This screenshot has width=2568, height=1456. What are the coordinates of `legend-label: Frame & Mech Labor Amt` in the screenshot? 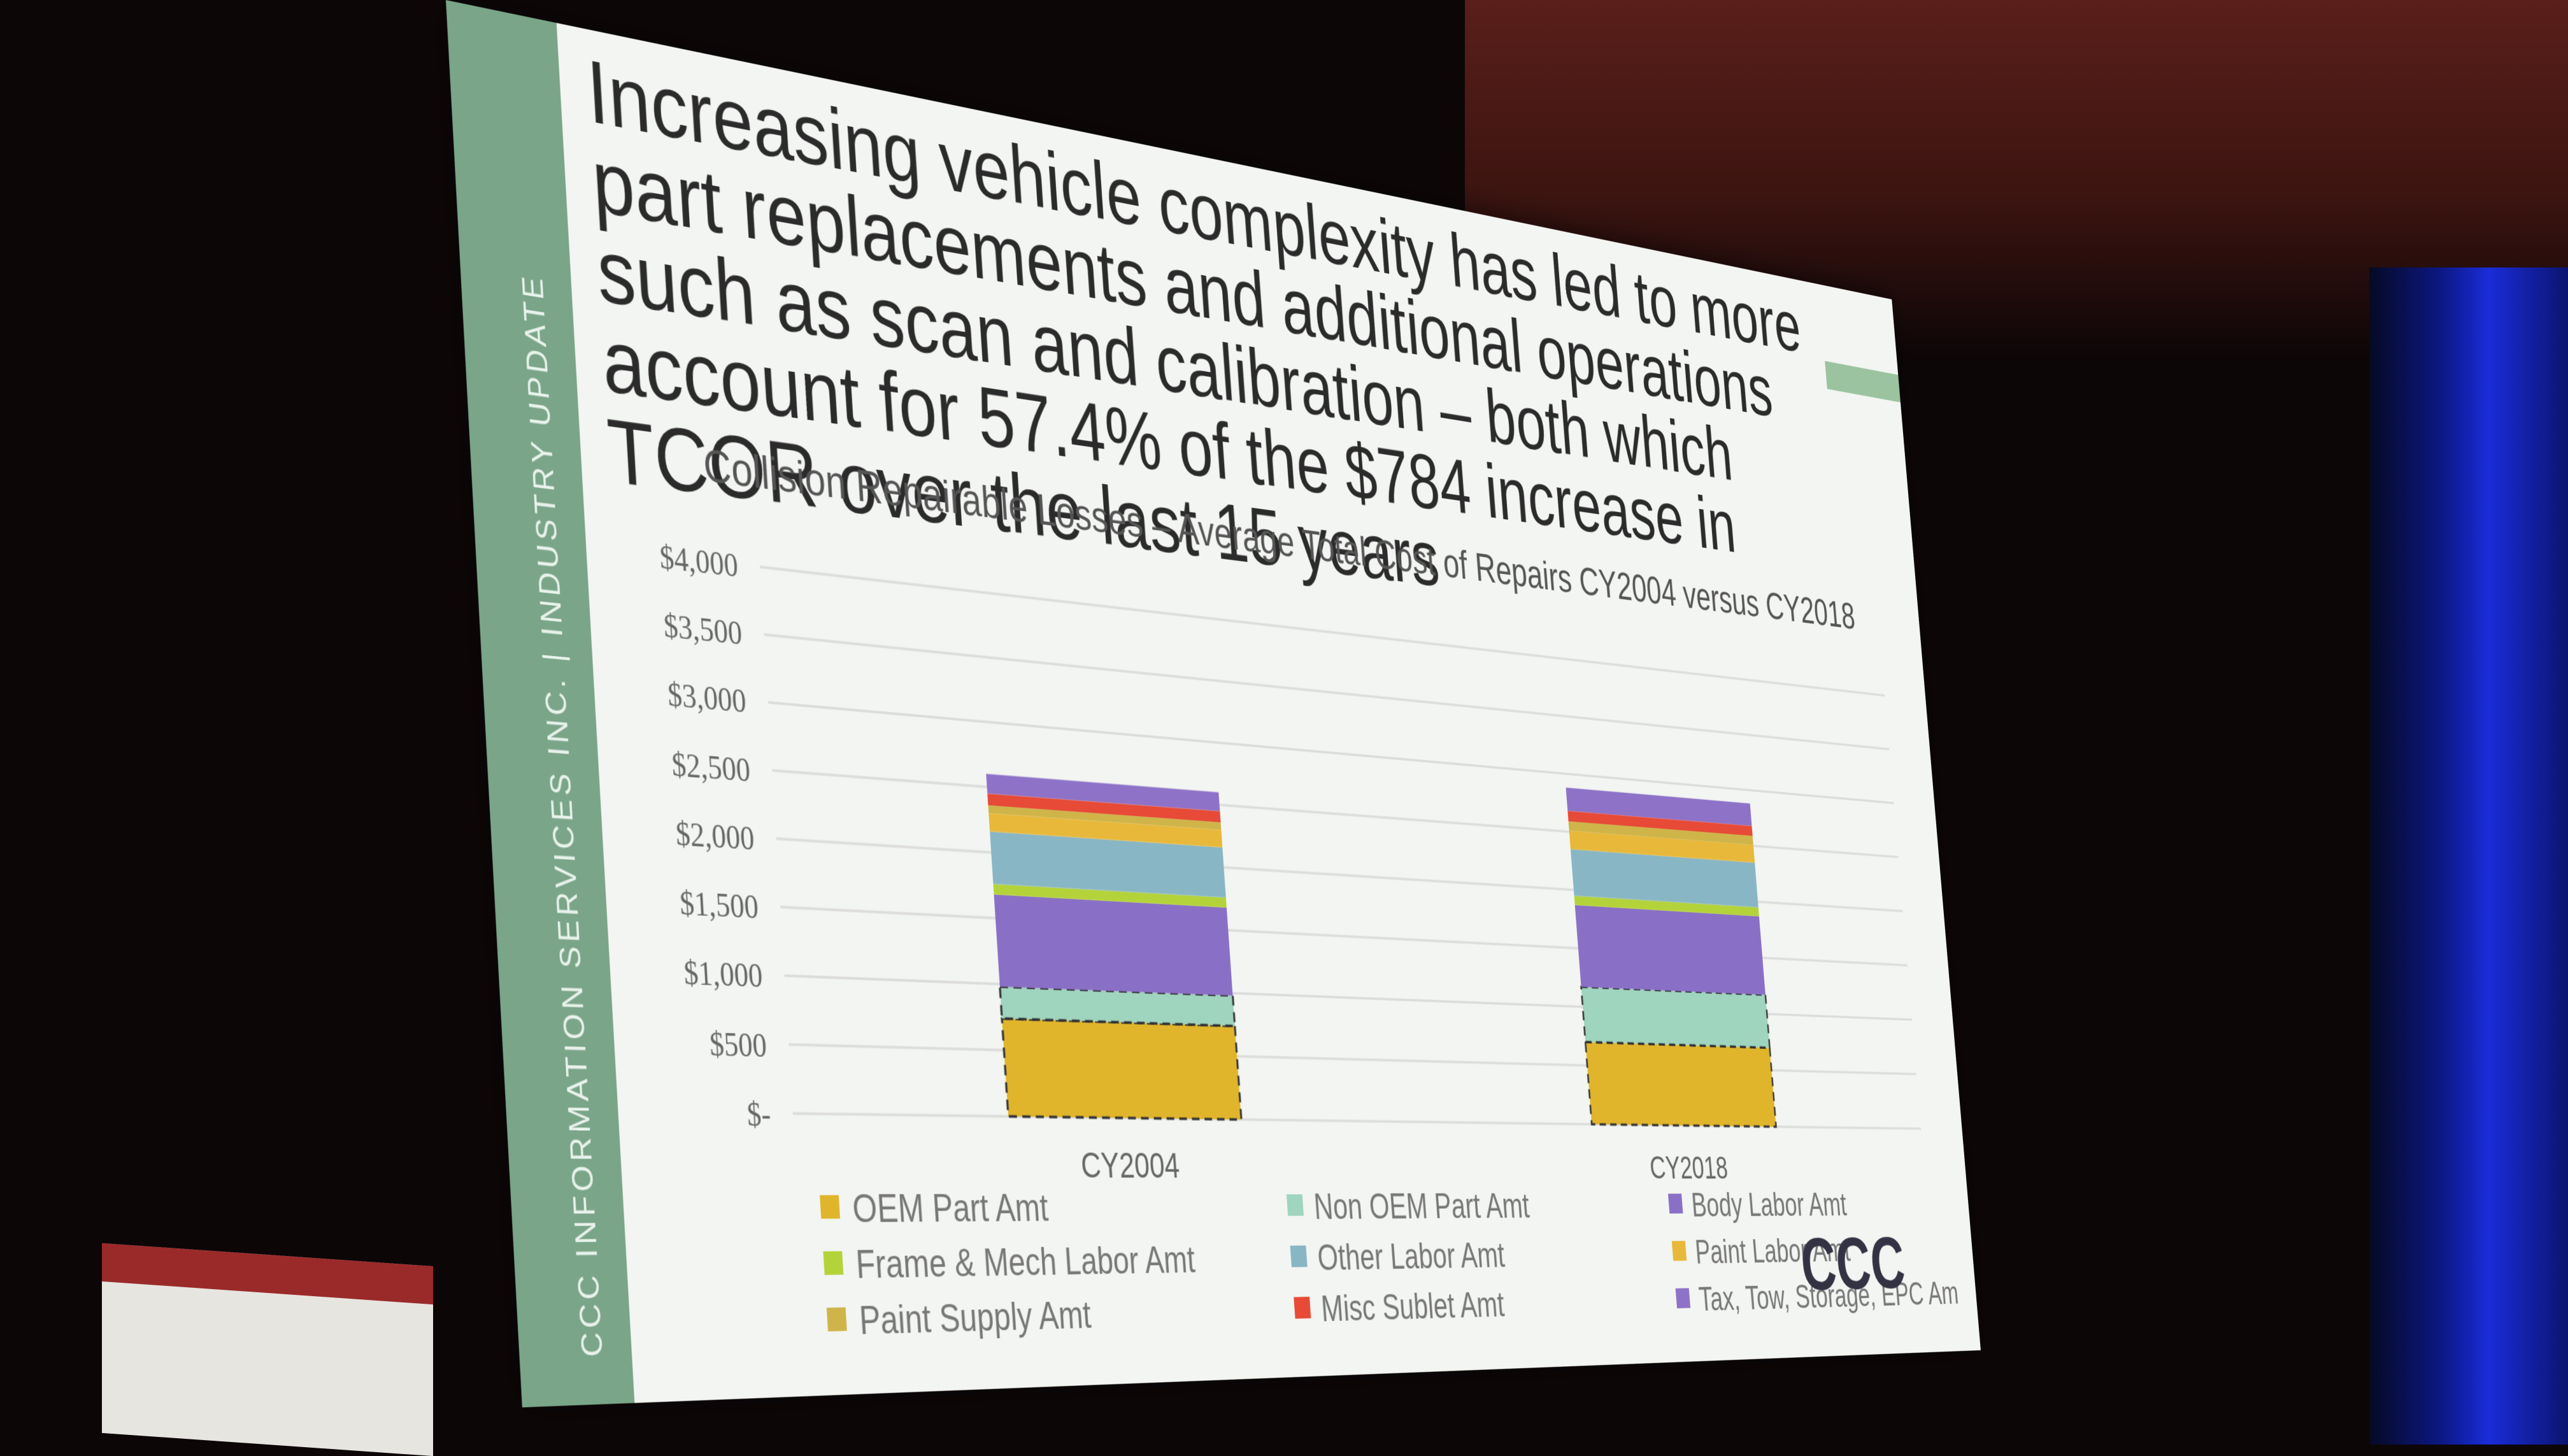 It's located at (1026, 1263).